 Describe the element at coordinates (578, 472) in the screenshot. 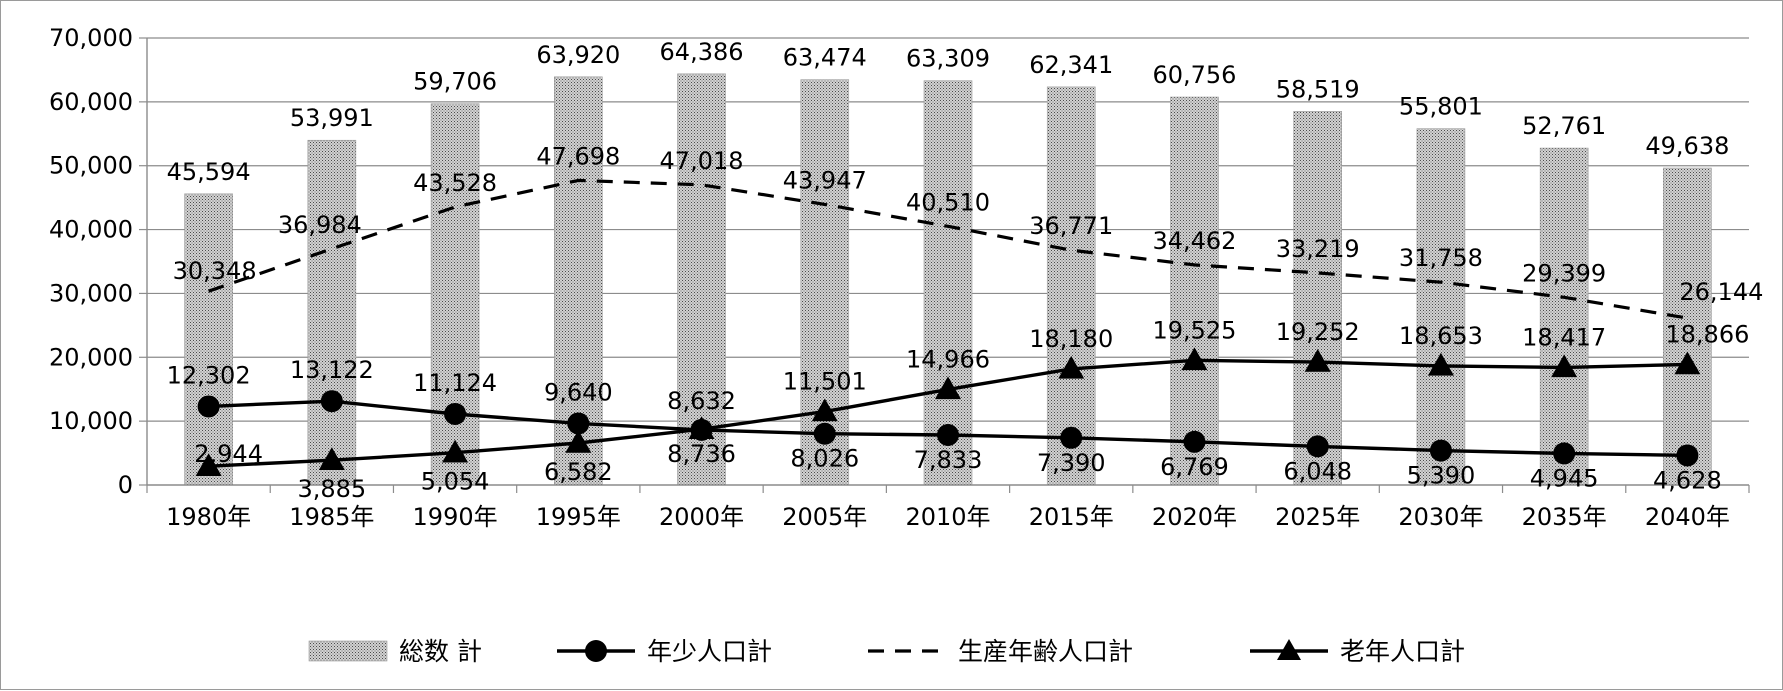

I see `elderly-data-label: 6,582` at that location.